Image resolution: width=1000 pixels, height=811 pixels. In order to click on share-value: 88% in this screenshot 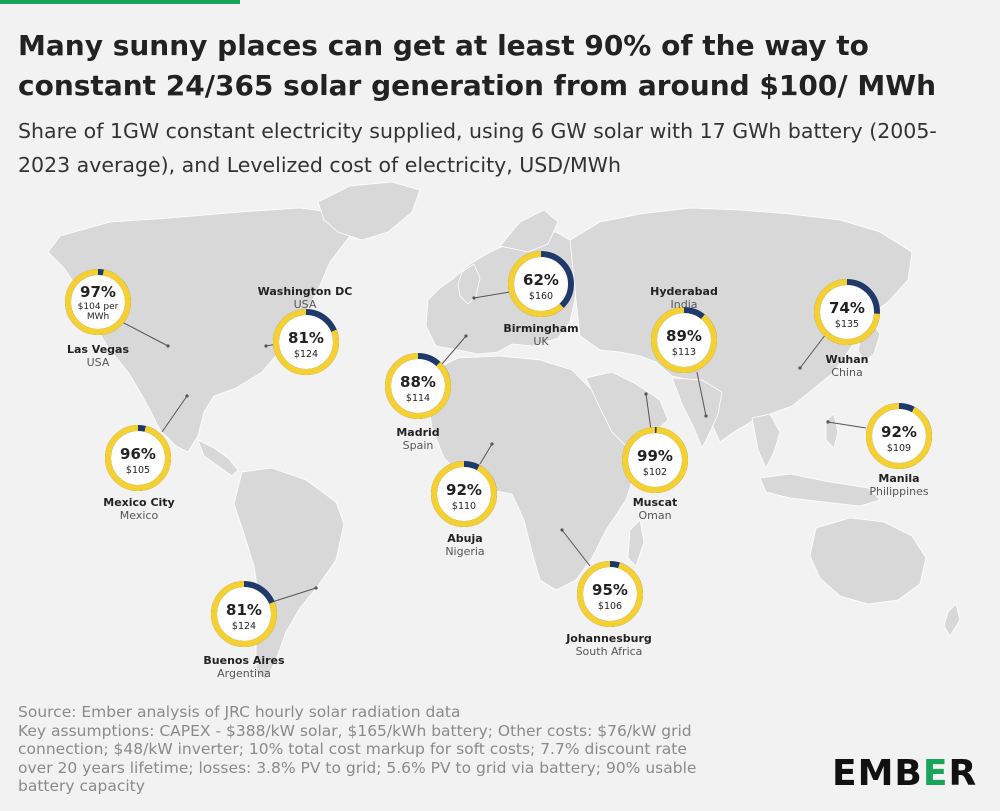, I will do `click(418, 382)`.